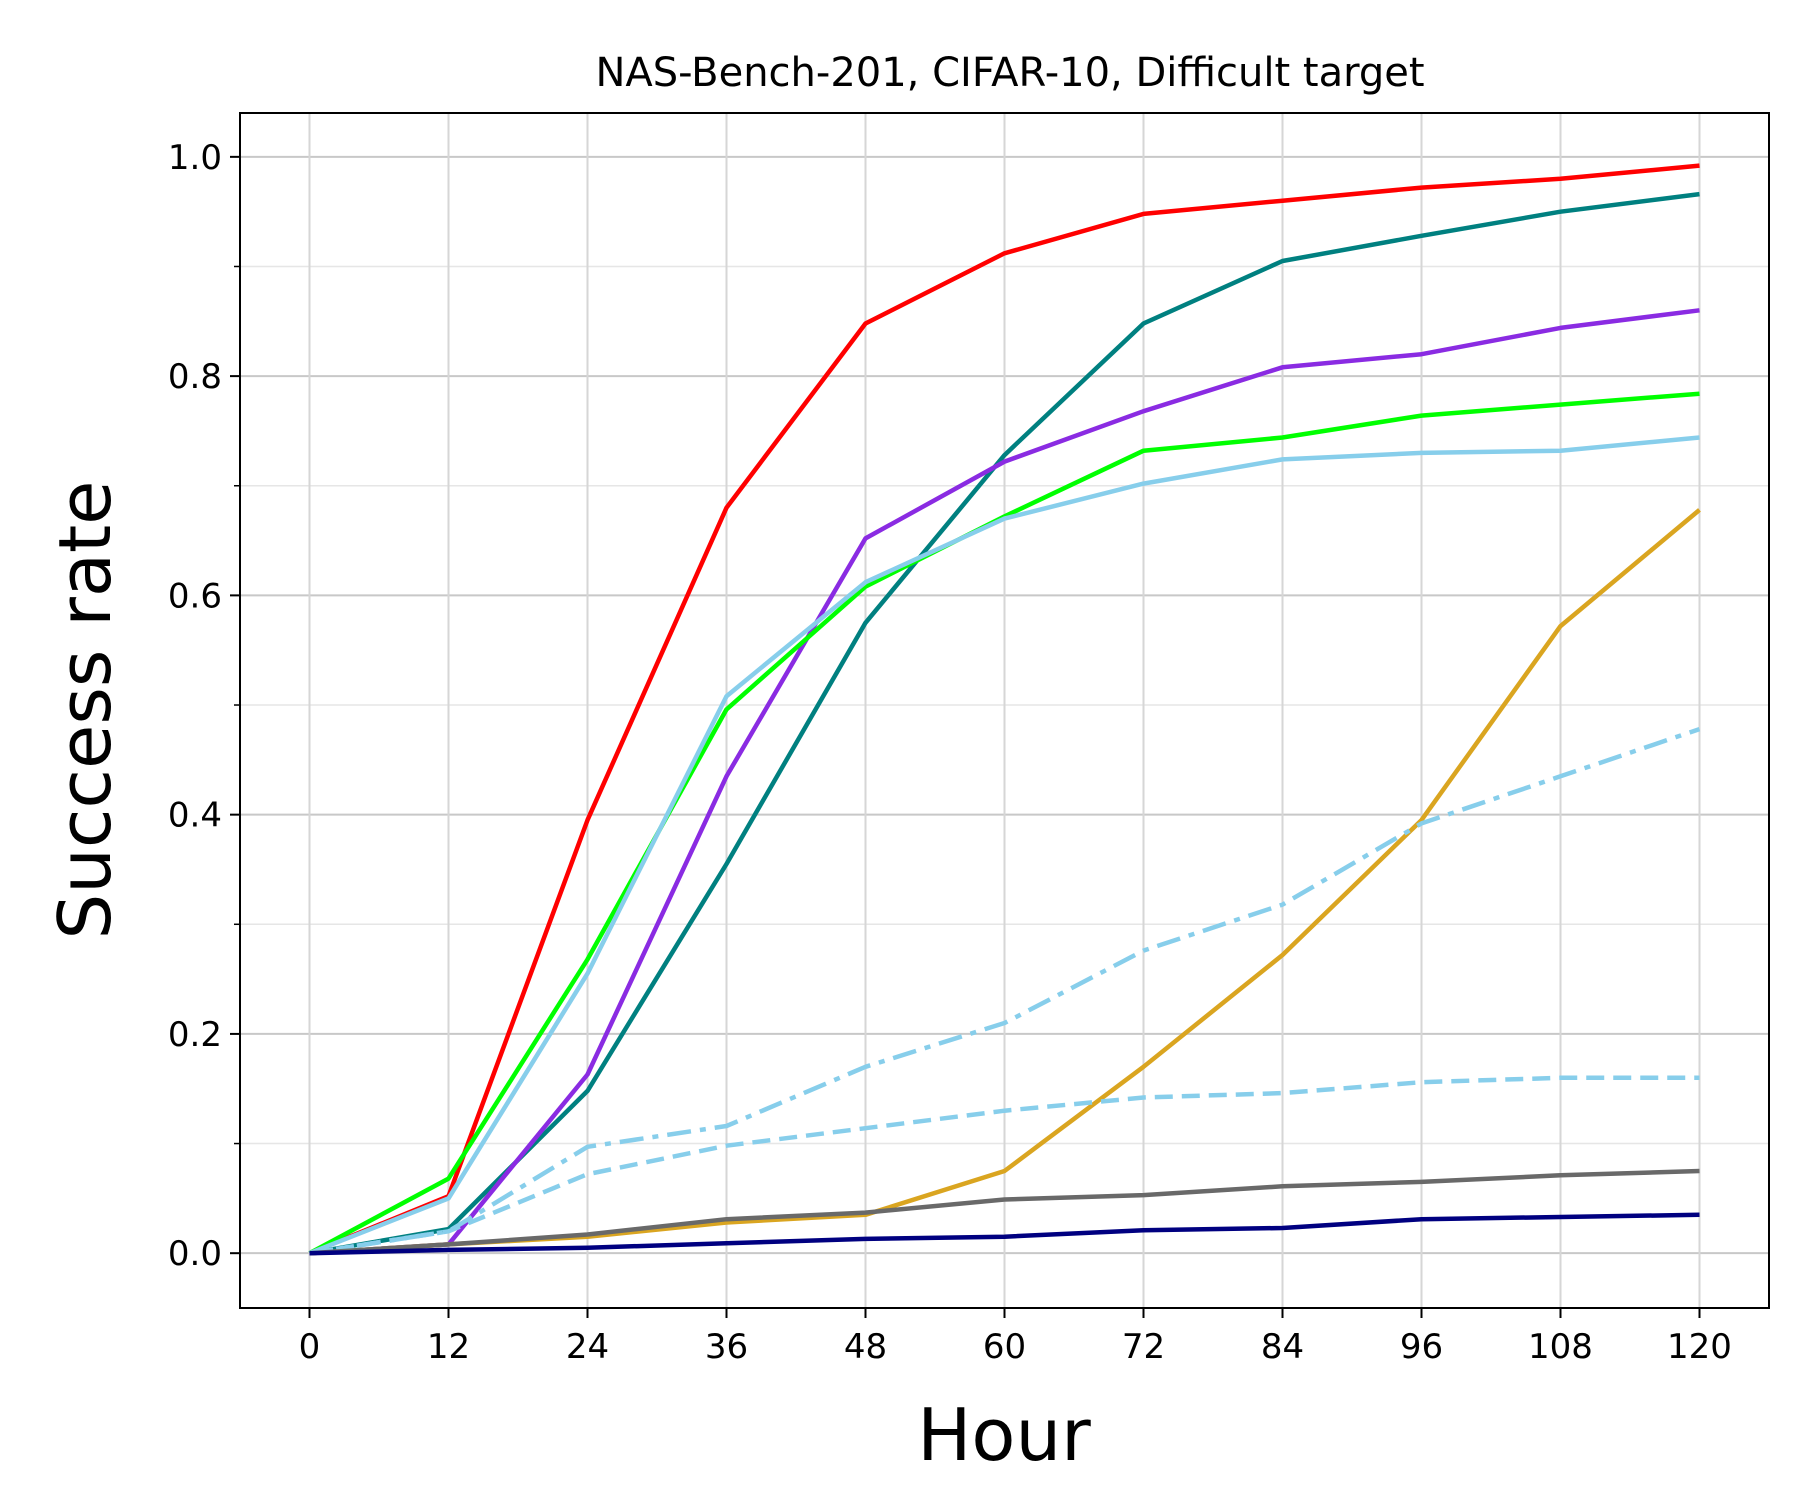 The image size is (1800, 1500). Describe the element at coordinates (726, 1347) in the screenshot. I see `x-tick-label: 36` at that location.